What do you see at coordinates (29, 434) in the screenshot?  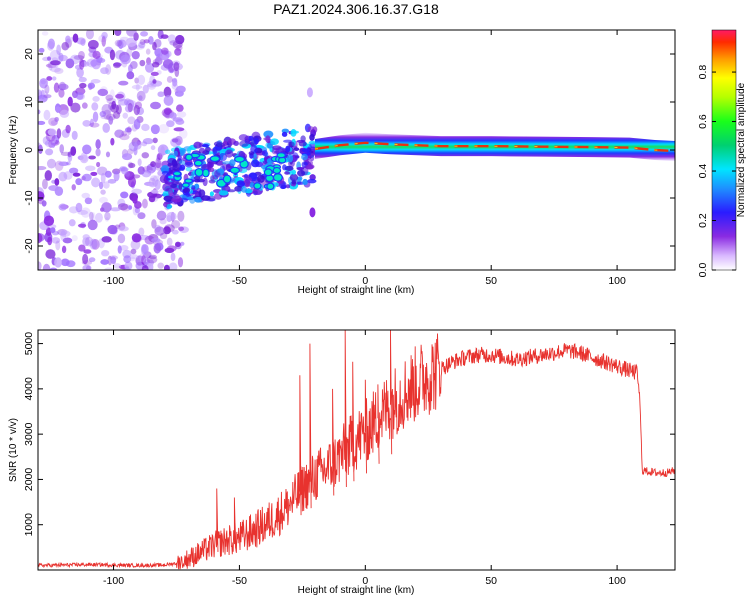 I see `y-tick-label: 3000` at bounding box center [29, 434].